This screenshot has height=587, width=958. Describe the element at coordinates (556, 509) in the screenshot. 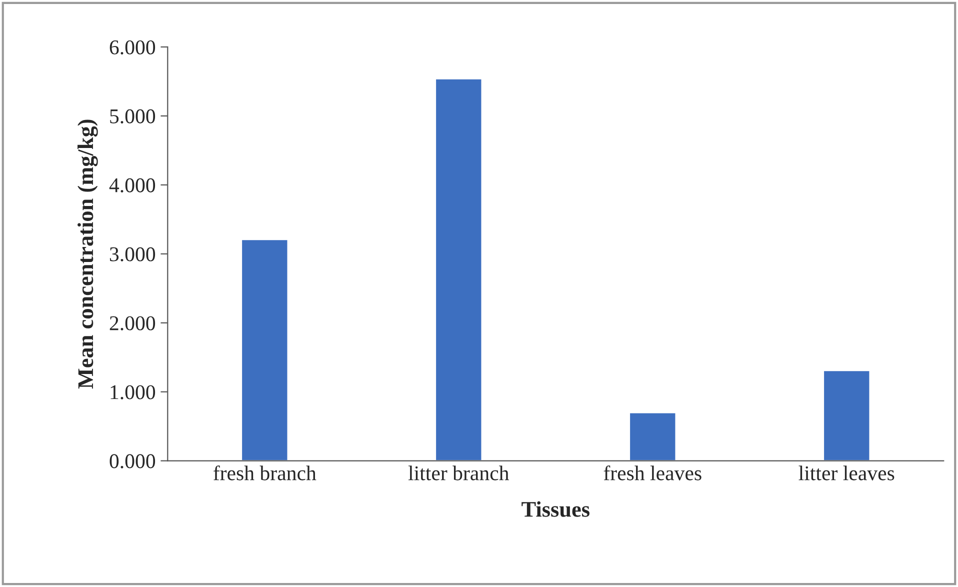

I see `x-axis-title: Tissues` at that location.